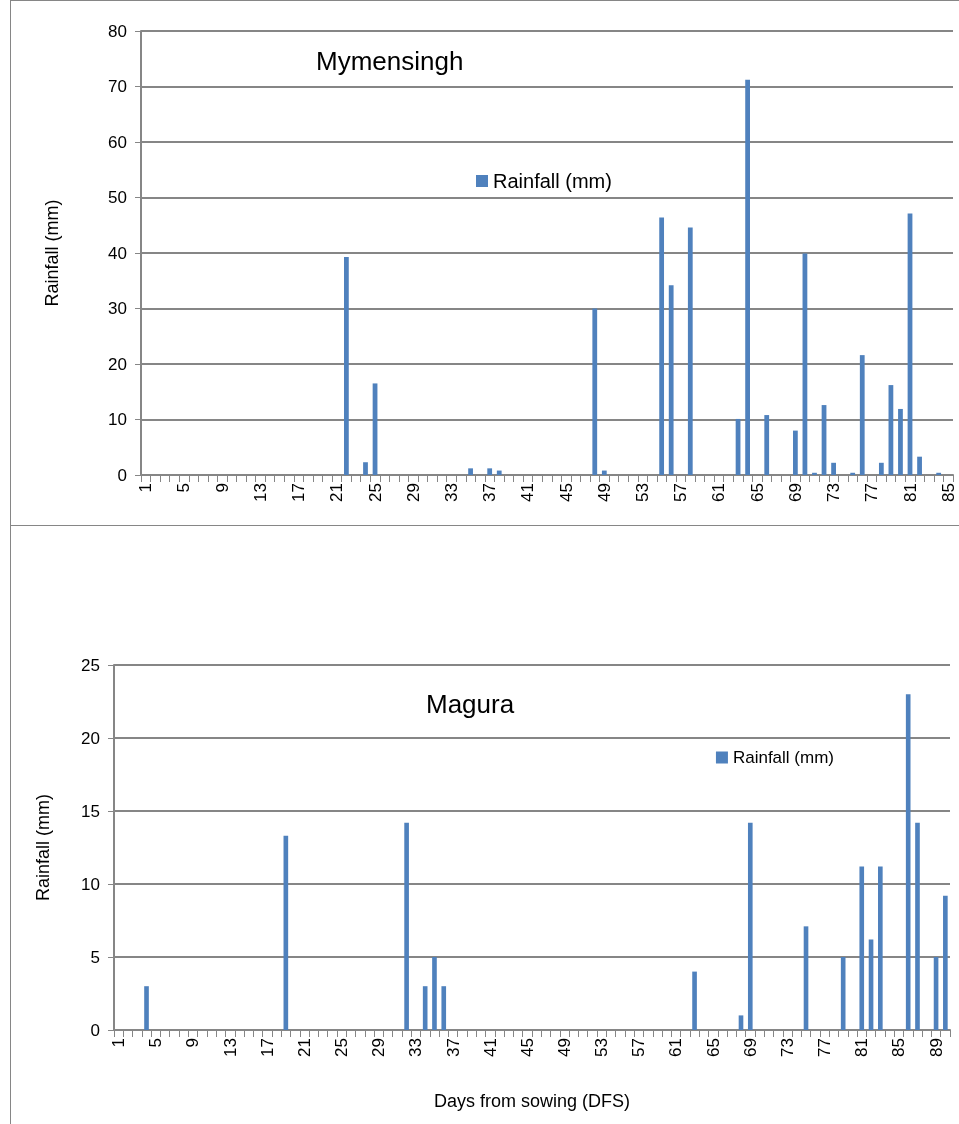 The height and width of the screenshot is (1124, 959). Describe the element at coordinates (117, 31) in the screenshot. I see `y-tick-label: 80` at that location.